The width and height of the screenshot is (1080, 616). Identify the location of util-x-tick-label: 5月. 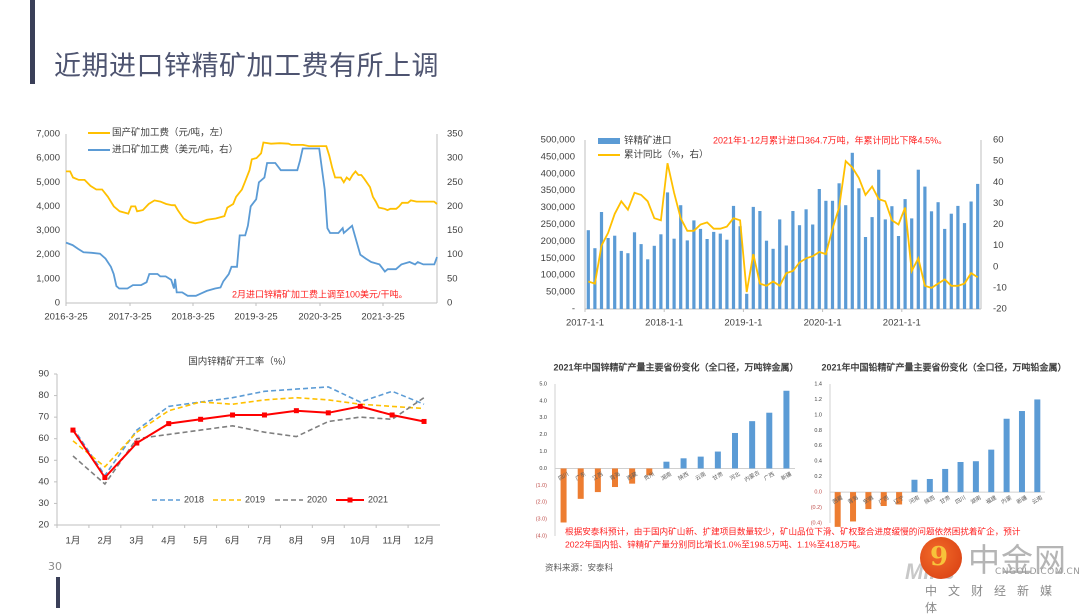
(200, 541).